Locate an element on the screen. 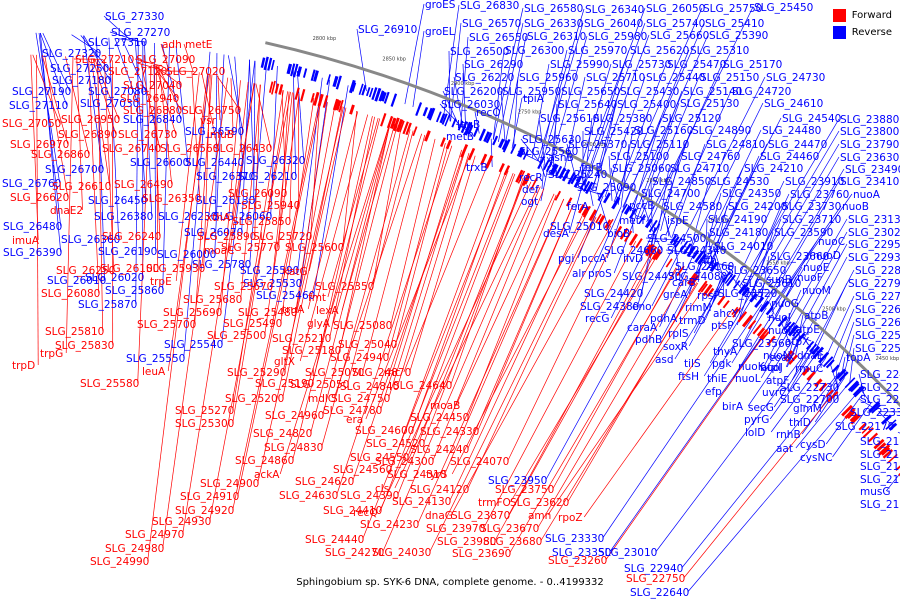 The image size is (900, 600). gene-label: SLG_23870 is located at coordinates (480, 516).